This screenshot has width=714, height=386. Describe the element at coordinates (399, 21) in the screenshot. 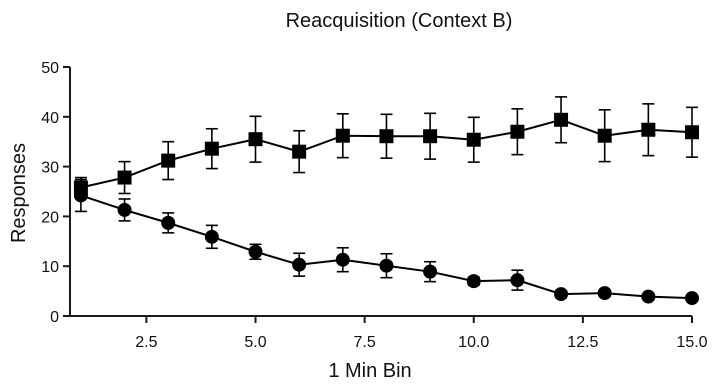

I see `chart-title: Reacquisition (Context B)` at that location.